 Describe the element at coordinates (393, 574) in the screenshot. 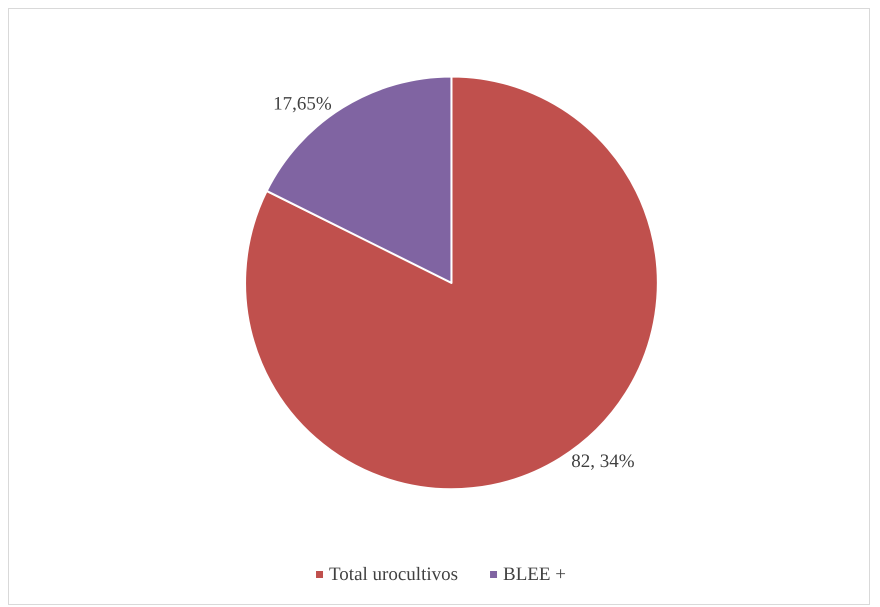

I see `legend-label: Total urocultivos` at that location.